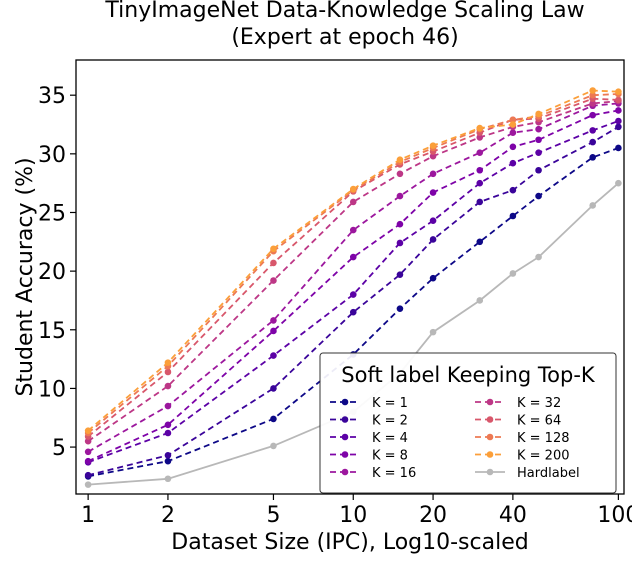 The image size is (632, 561). Describe the element at coordinates (25, 276) in the screenshot. I see `y-axis-label: Student Accuracy (%)` at that location.